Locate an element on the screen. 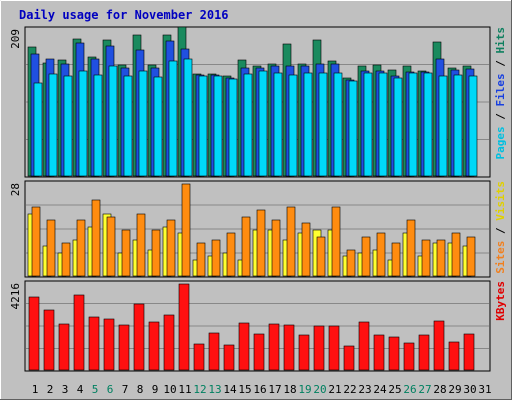 The height and width of the screenshot is (400, 512). x-tick-label: 10 is located at coordinates (169, 389).